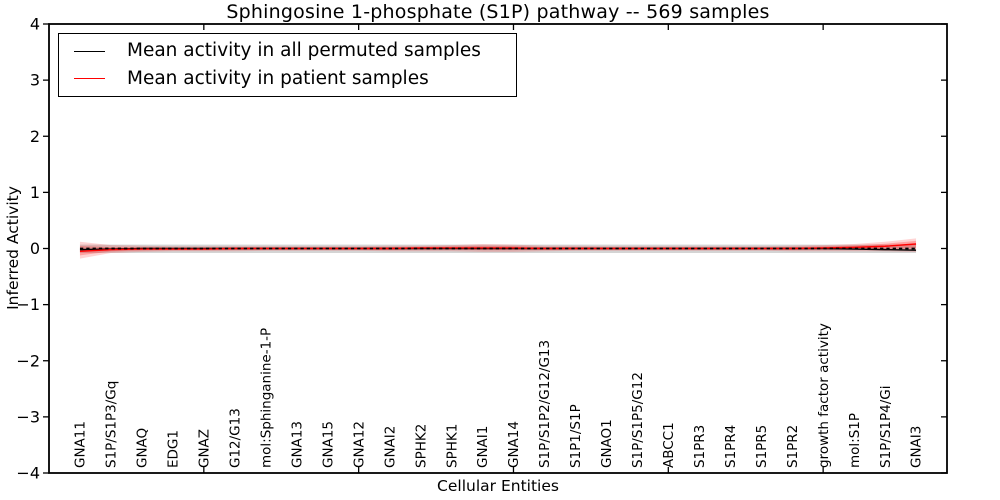 The image size is (1000, 500). I want to click on legend-item-patient: Mean activity in patient samples, so click(287, 78).